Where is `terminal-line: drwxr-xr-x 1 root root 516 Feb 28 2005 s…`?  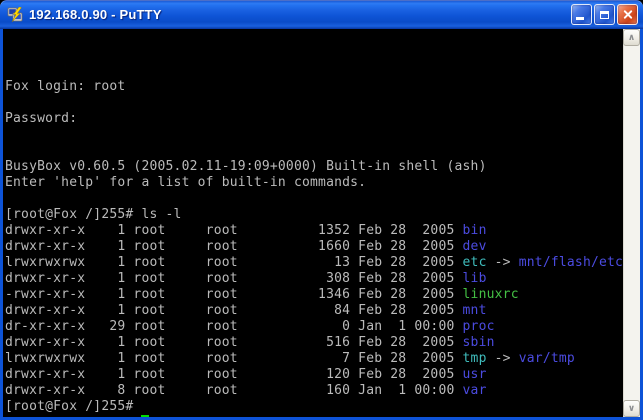 terminal-line: drwxr-xr-x 1 root root 516 Feb 28 2005 s… is located at coordinates (250, 342).